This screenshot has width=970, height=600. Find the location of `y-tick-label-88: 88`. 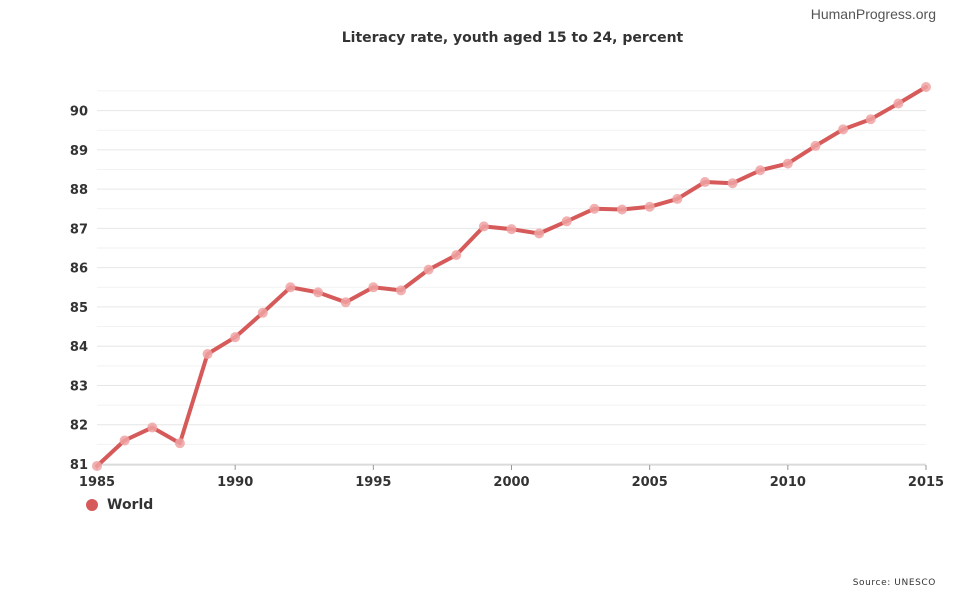

y-tick-label-88: 88 is located at coordinates (79, 190).